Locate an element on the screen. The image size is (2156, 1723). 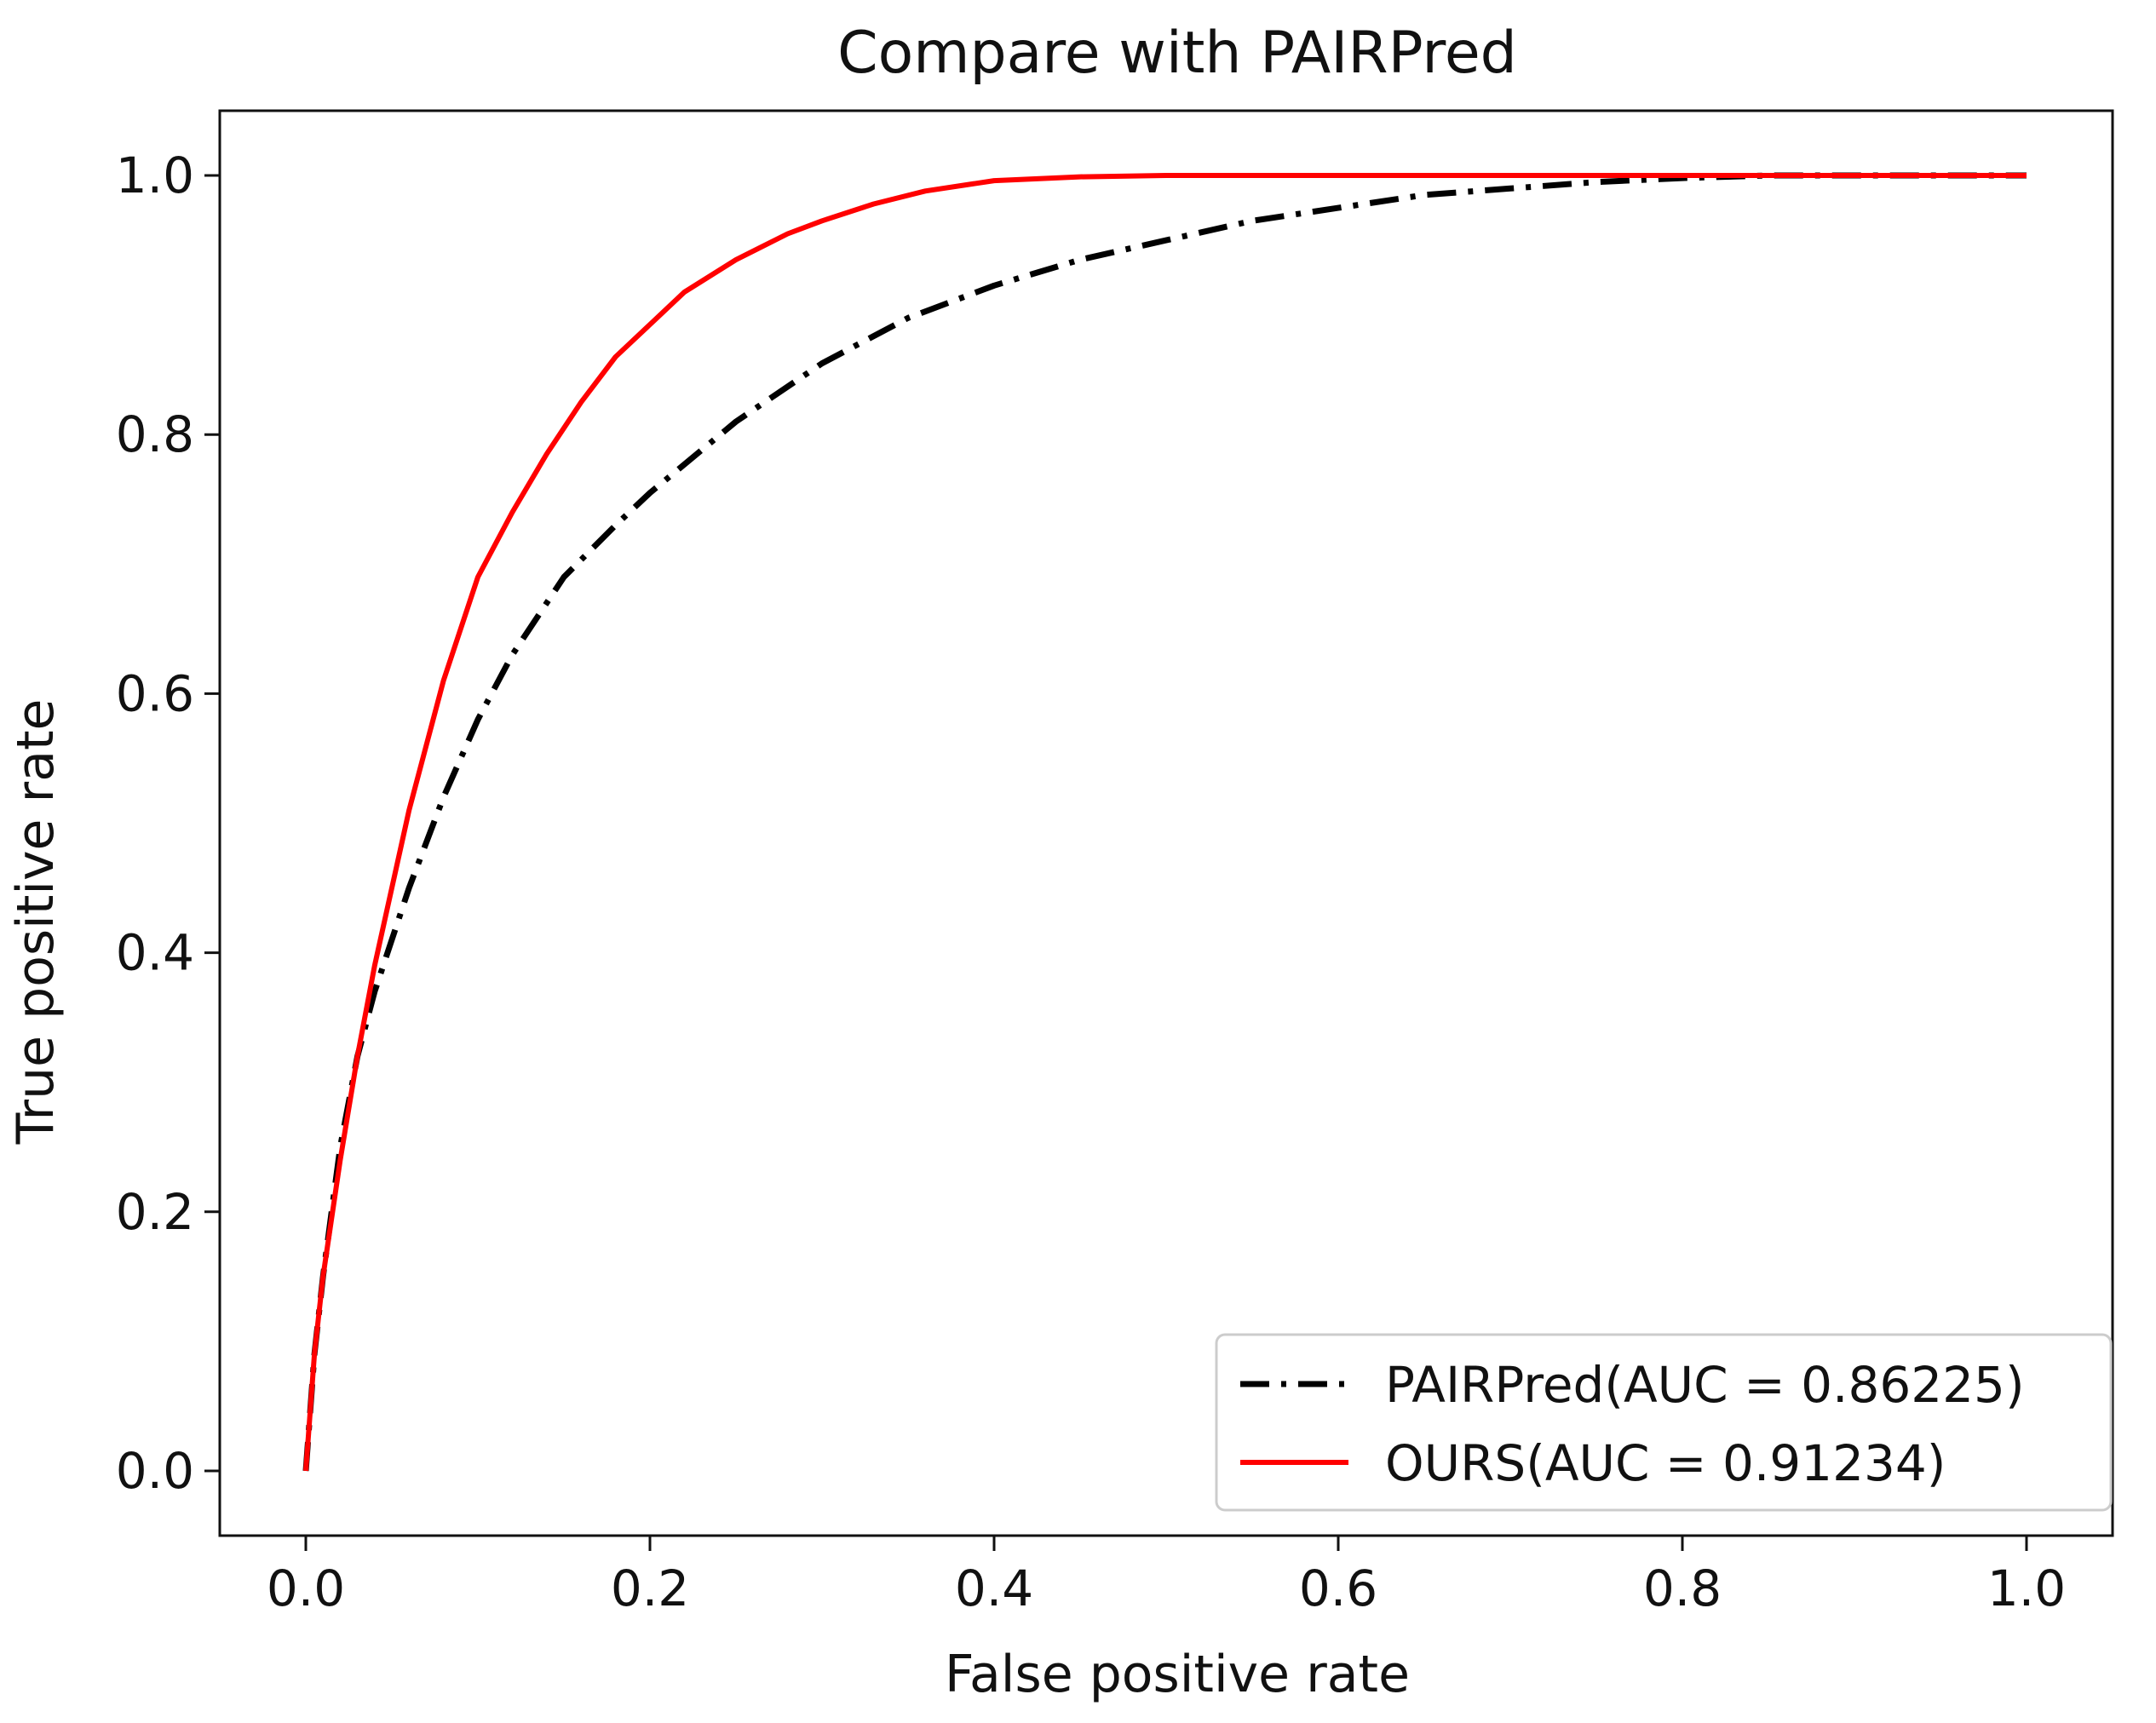
y-axis-title: True positive rate is located at coordinates (36, 922).